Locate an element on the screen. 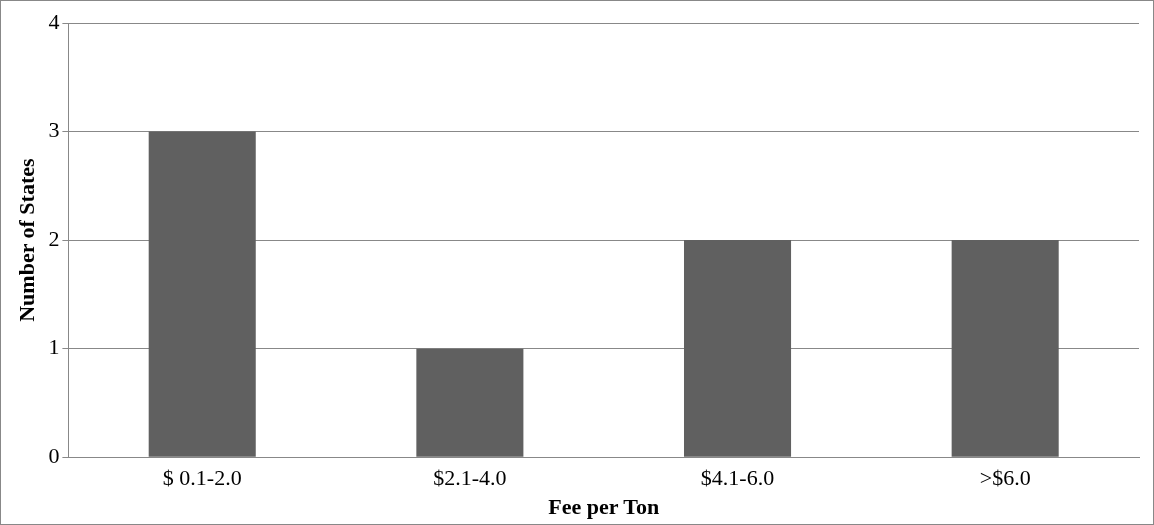 The image size is (1154, 525). x-tick-label: $ 0.1-2.0 is located at coordinates (202, 478).